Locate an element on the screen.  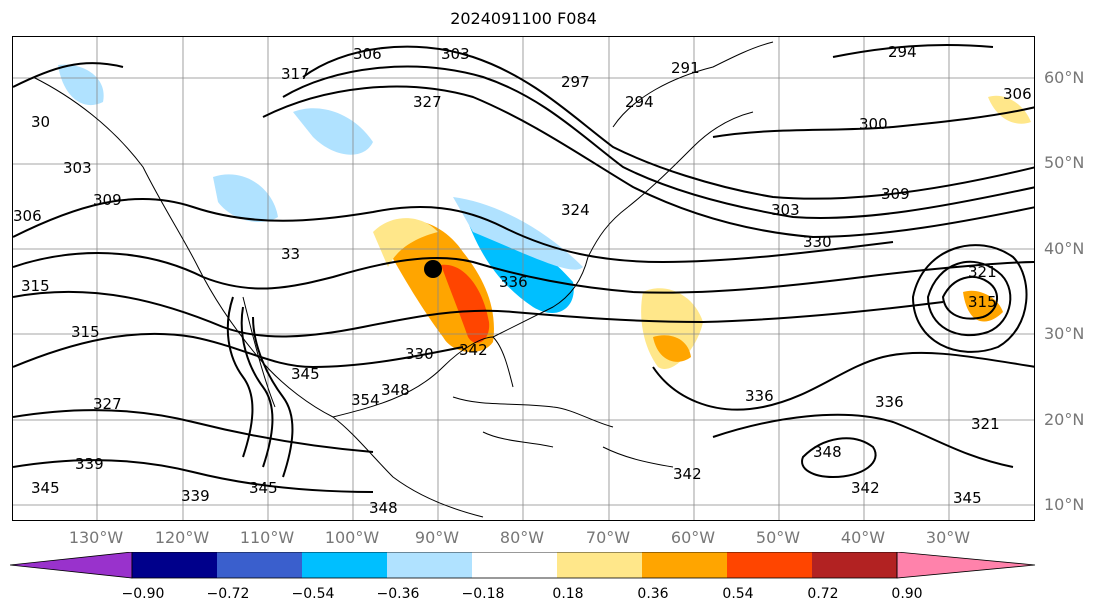
blue-shade-west is located at coordinates (245, 198).